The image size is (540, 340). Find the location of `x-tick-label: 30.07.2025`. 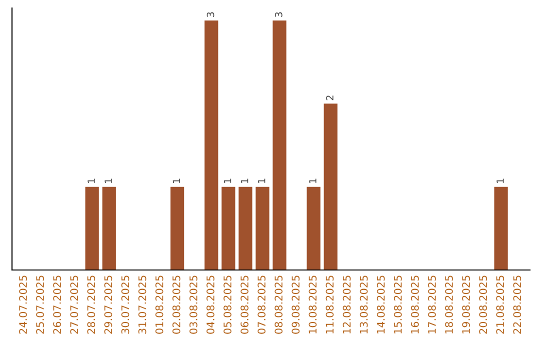

x-tick-label: 30.07.2025 is located at coordinates (125, 305).